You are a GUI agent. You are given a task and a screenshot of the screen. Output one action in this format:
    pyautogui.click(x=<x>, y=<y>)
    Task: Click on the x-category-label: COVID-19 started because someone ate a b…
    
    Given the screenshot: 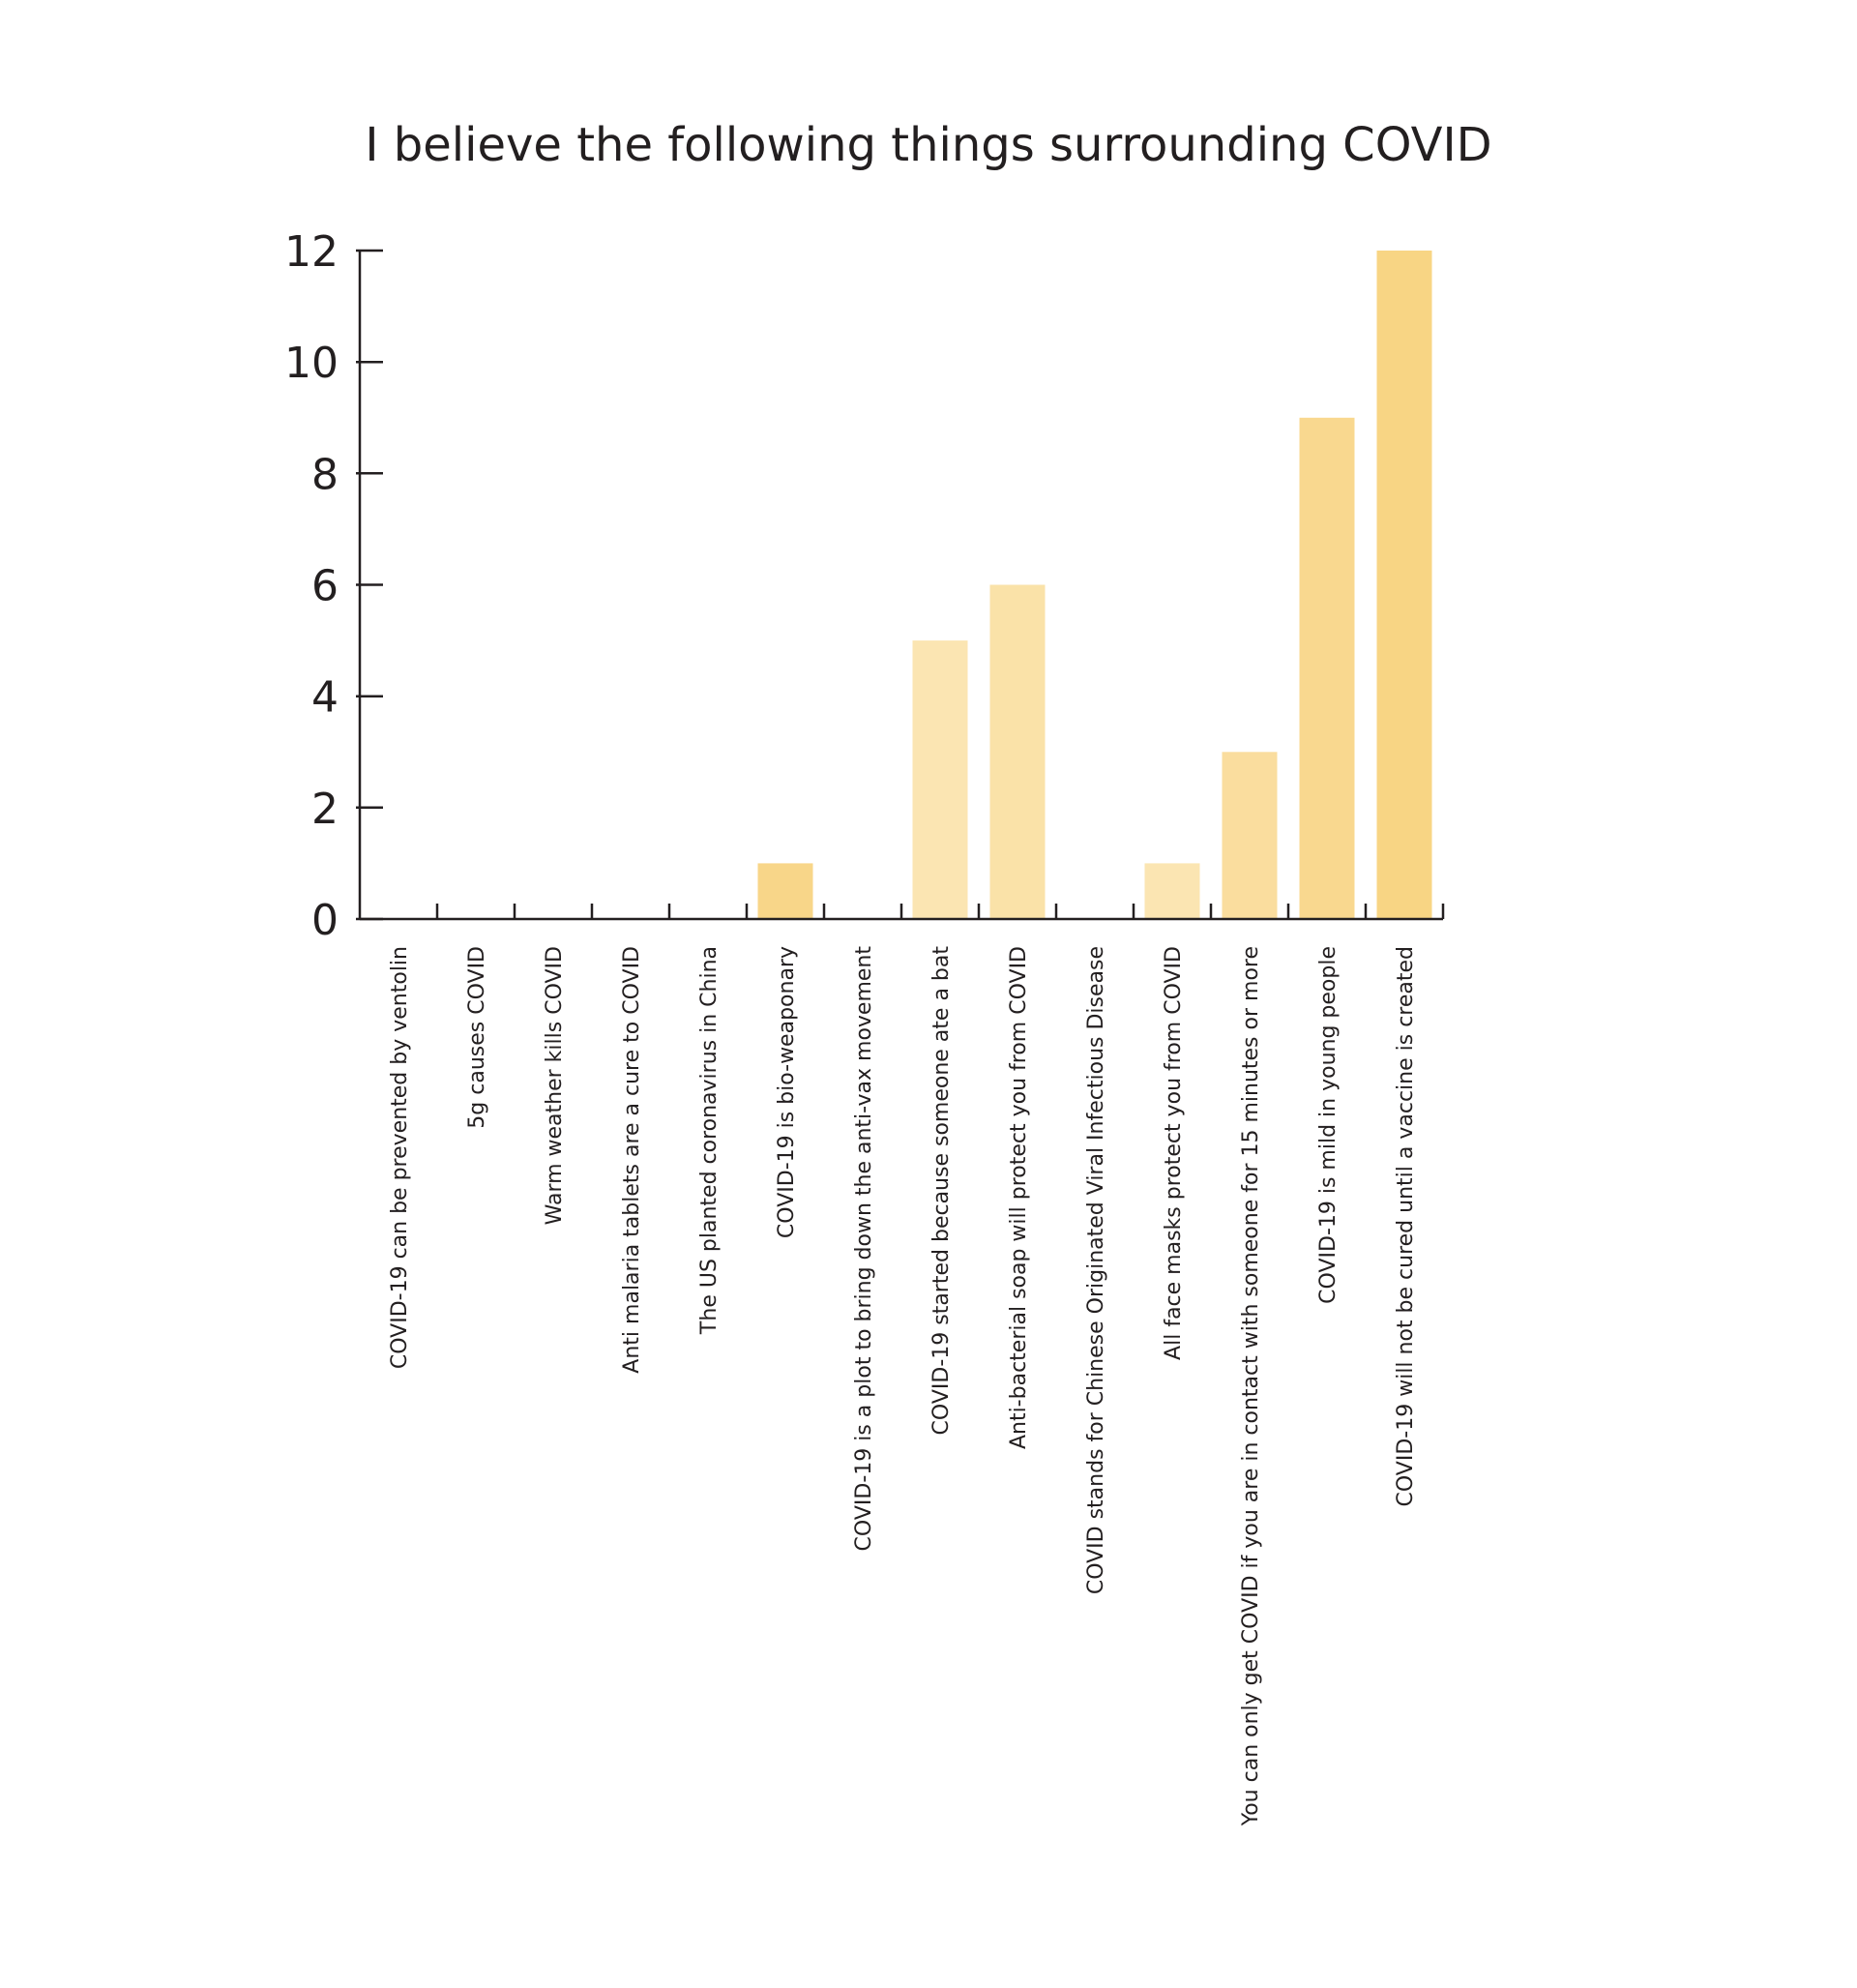 What is the action you would take?
    pyautogui.click(x=941, y=1191)
    